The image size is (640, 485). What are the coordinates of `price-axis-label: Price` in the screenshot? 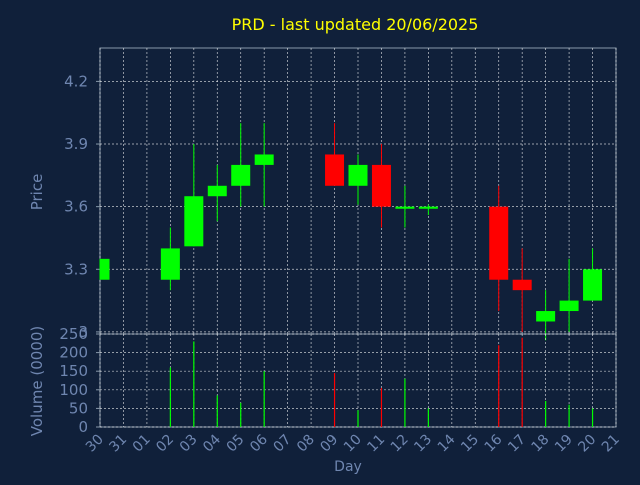 It's located at (37, 192).